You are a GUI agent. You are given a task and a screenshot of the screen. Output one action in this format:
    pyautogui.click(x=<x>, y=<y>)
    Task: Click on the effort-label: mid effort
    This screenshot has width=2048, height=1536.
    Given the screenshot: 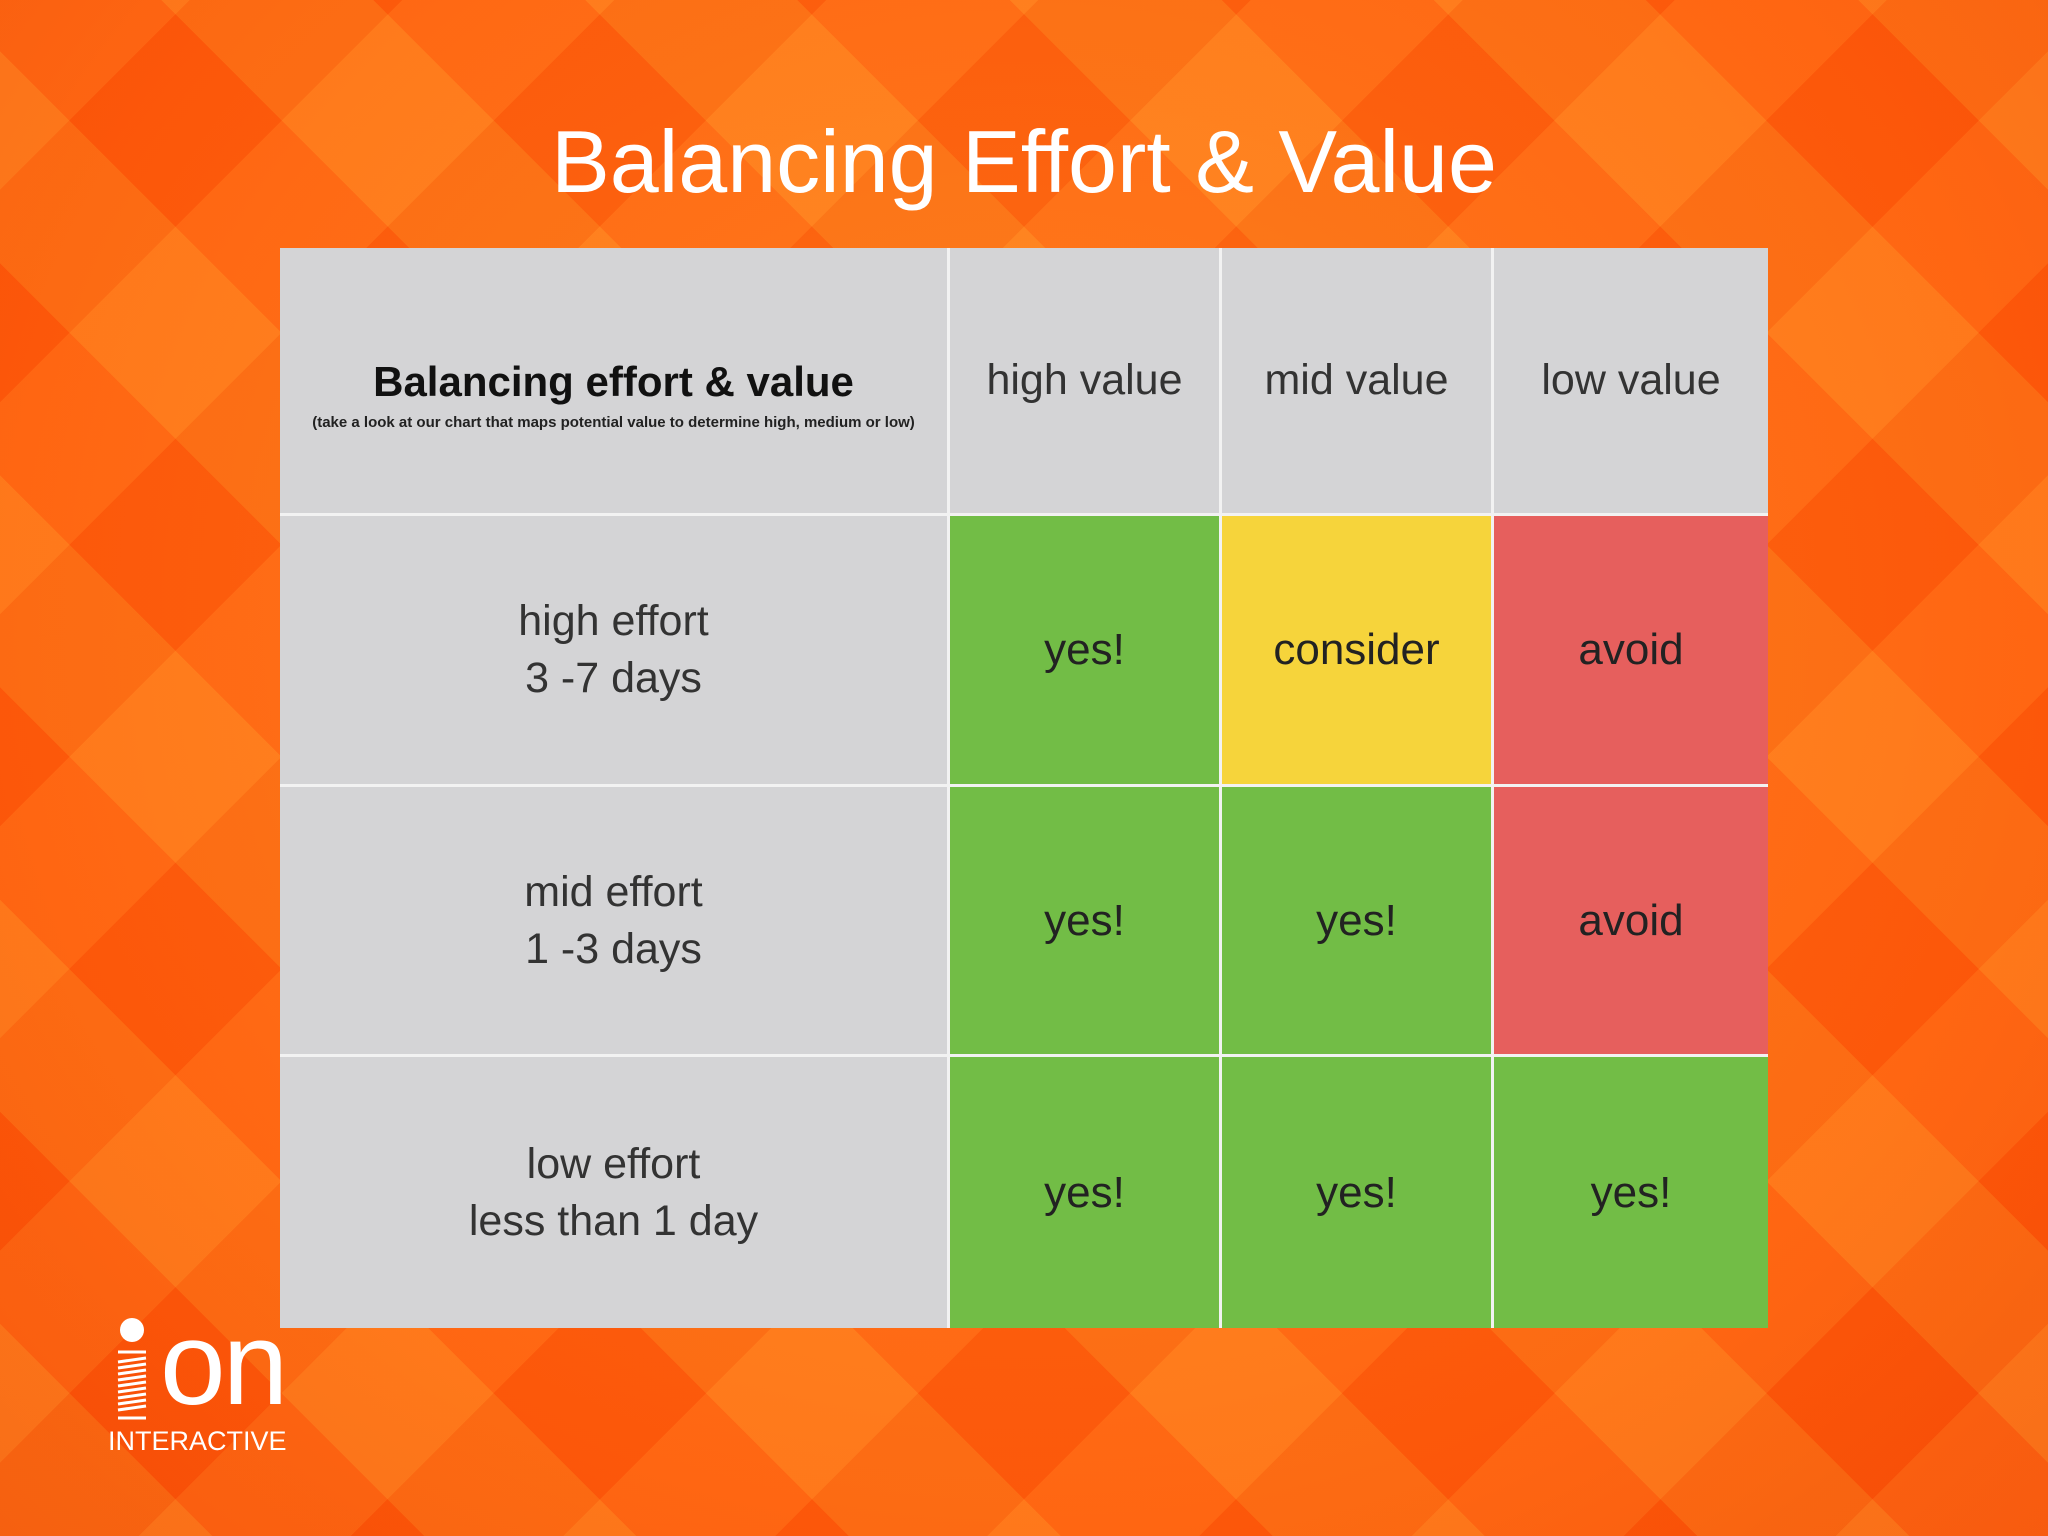 What is the action you would take?
    pyautogui.click(x=613, y=891)
    